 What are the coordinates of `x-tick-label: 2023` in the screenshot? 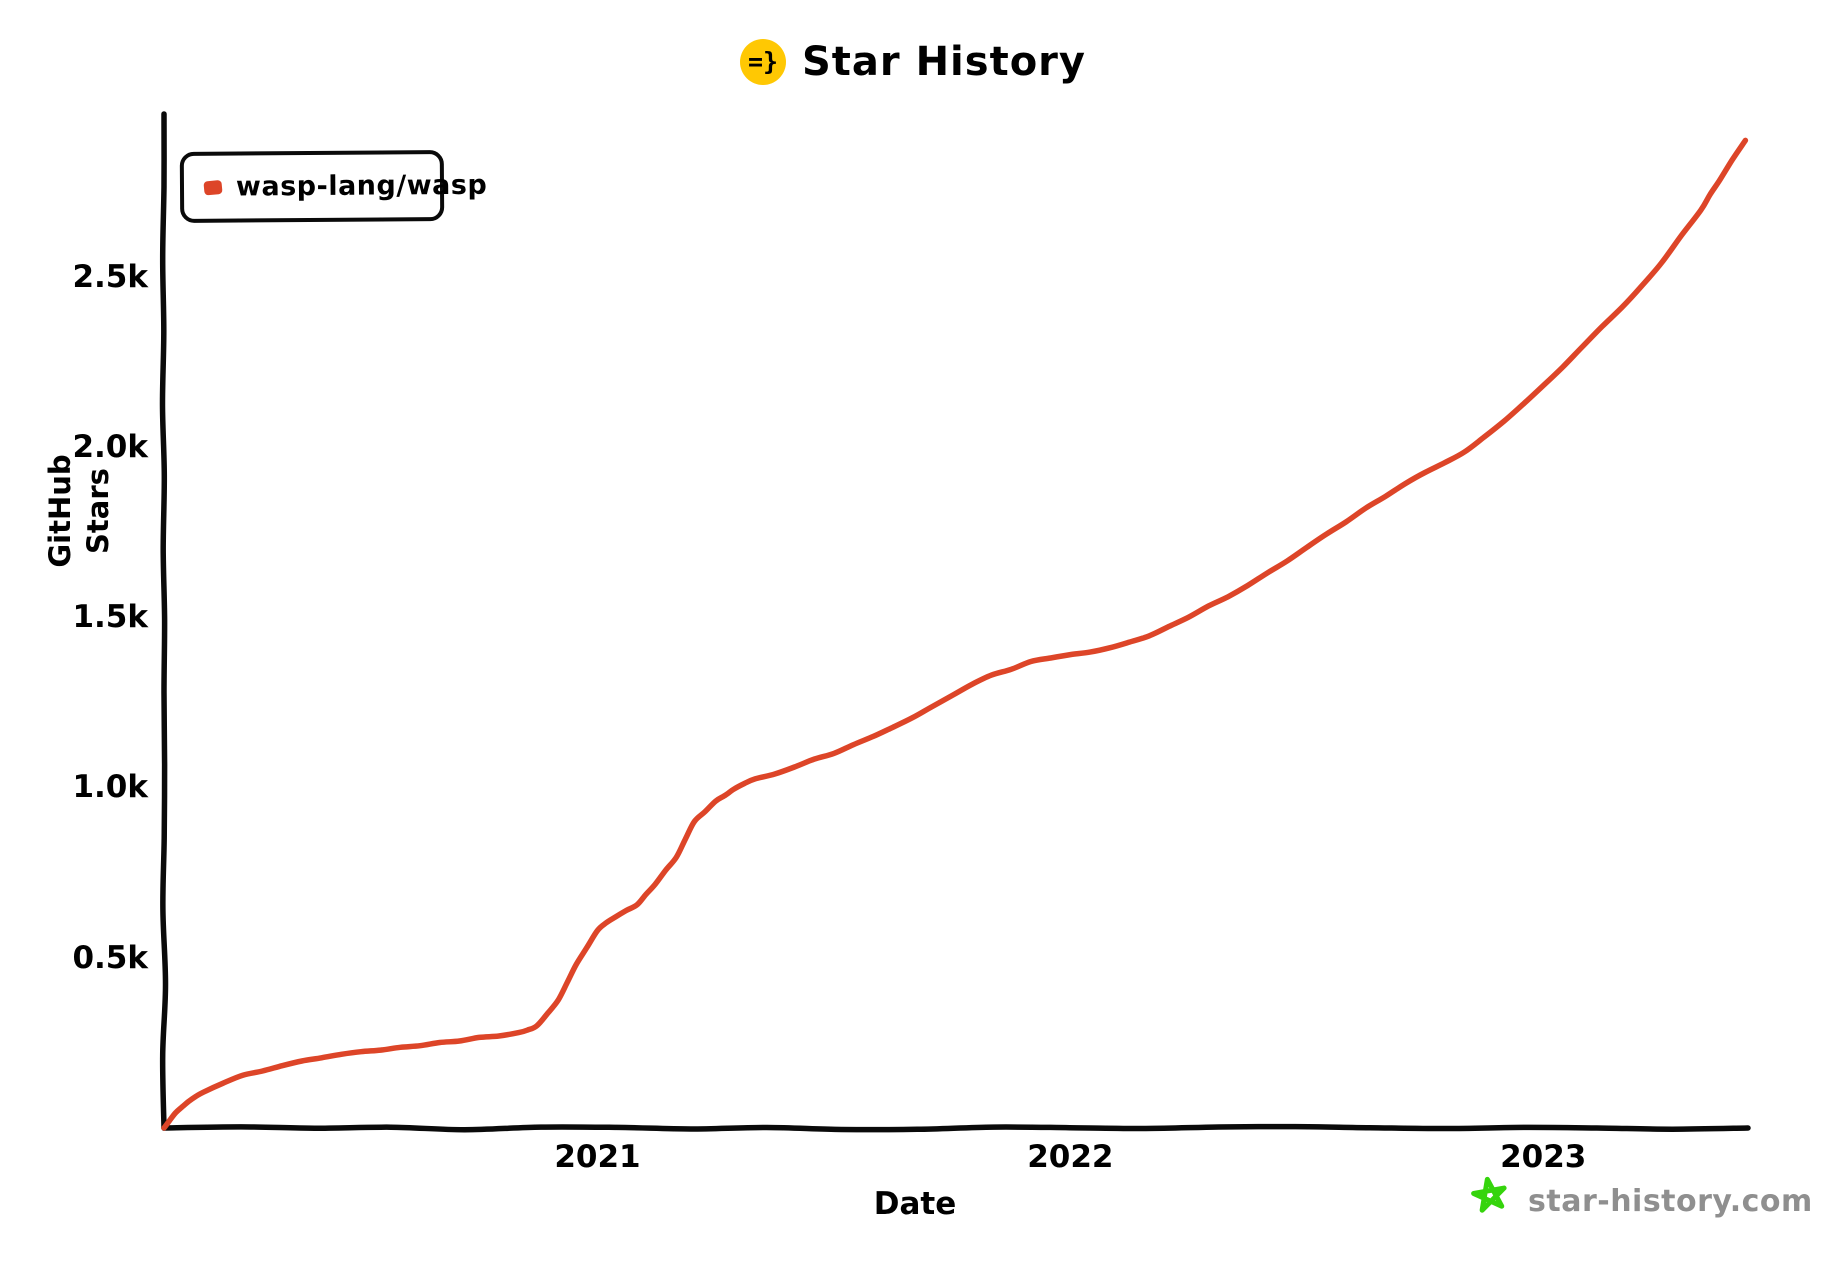 It's located at (1543, 1157).